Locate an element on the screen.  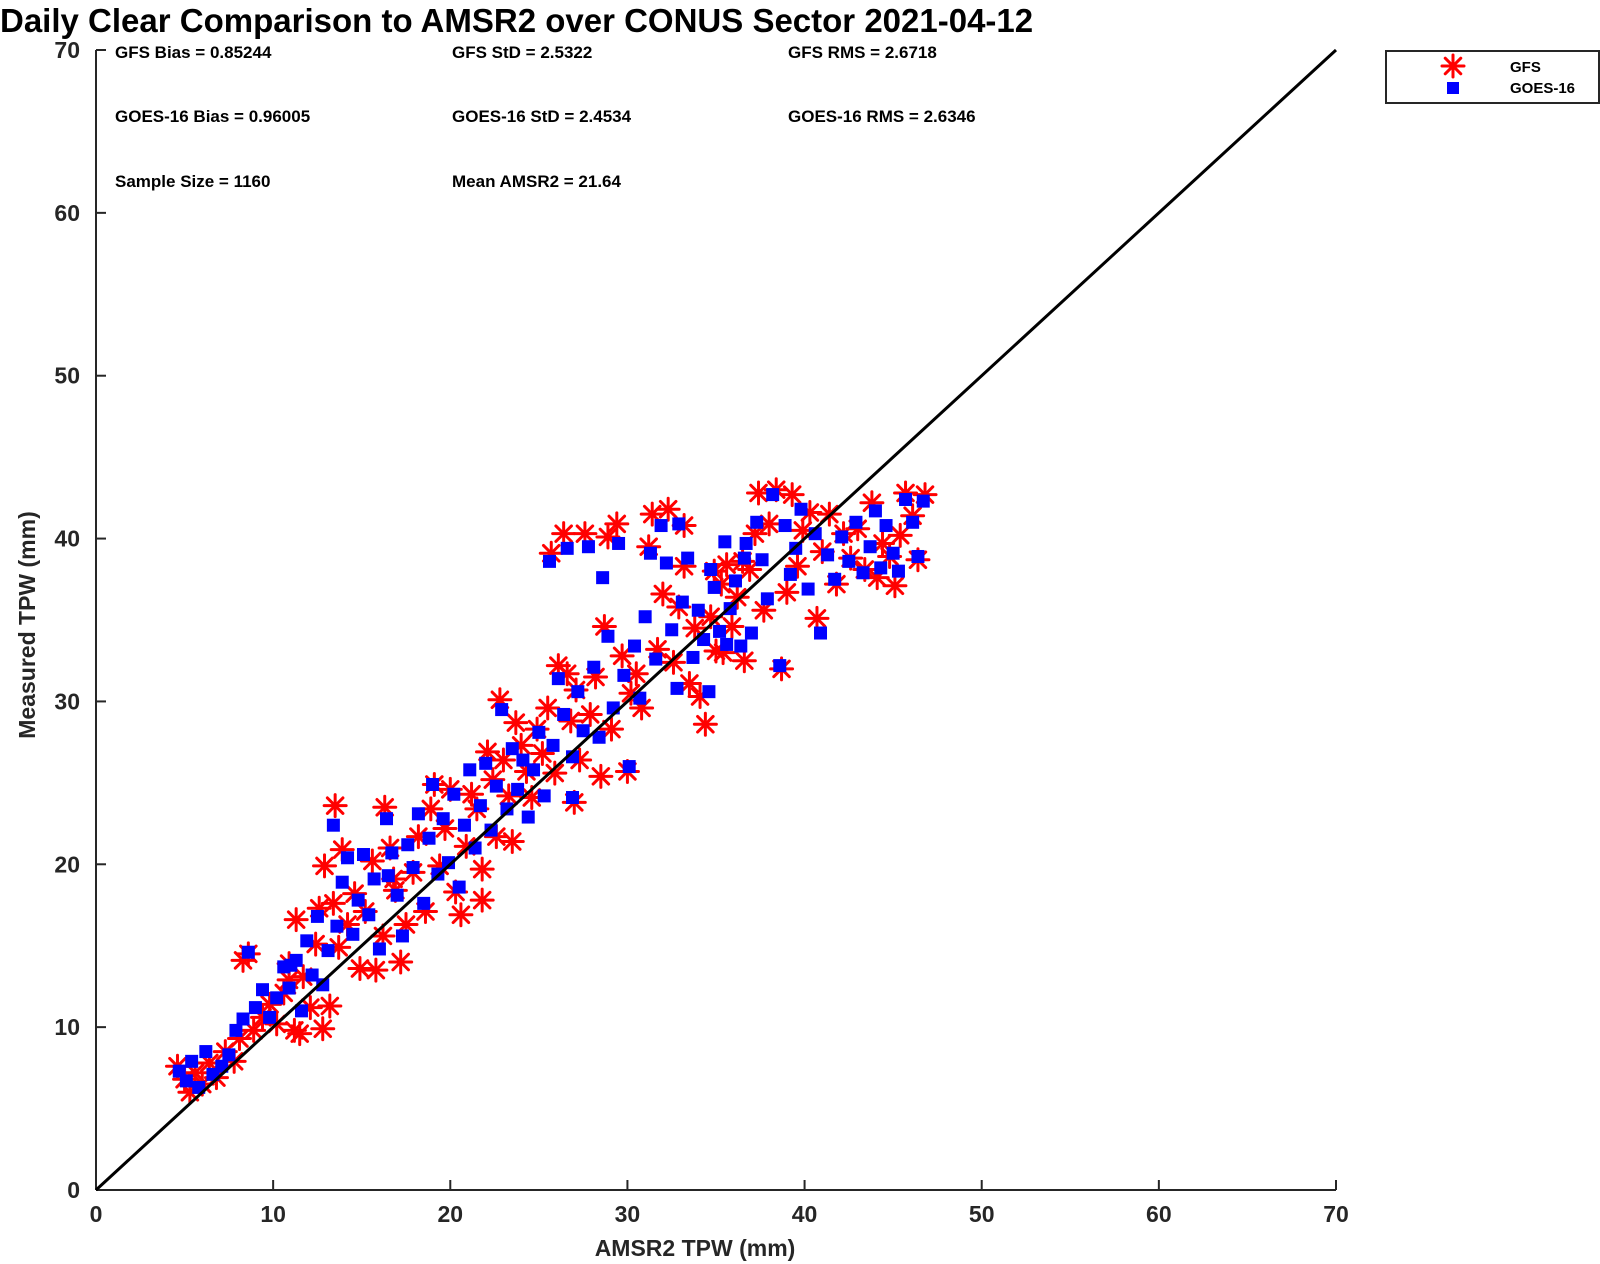
legend-box is located at coordinates (1492, 77).